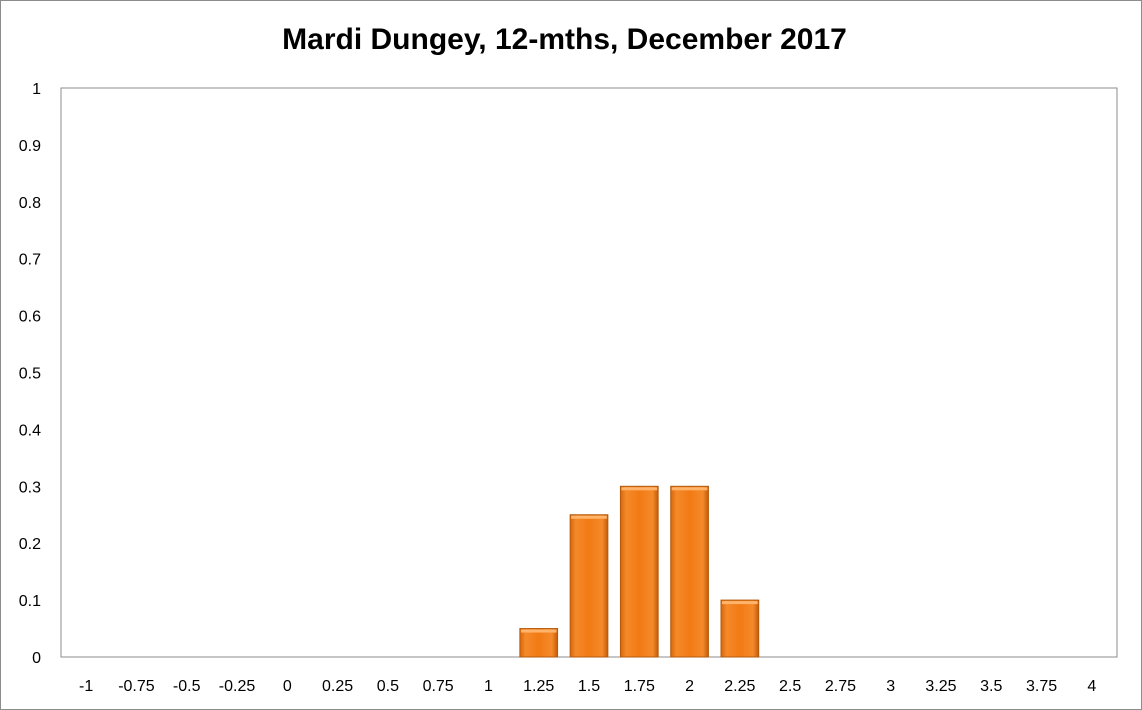  I want to click on x-tick-label: 0, so click(287, 686).